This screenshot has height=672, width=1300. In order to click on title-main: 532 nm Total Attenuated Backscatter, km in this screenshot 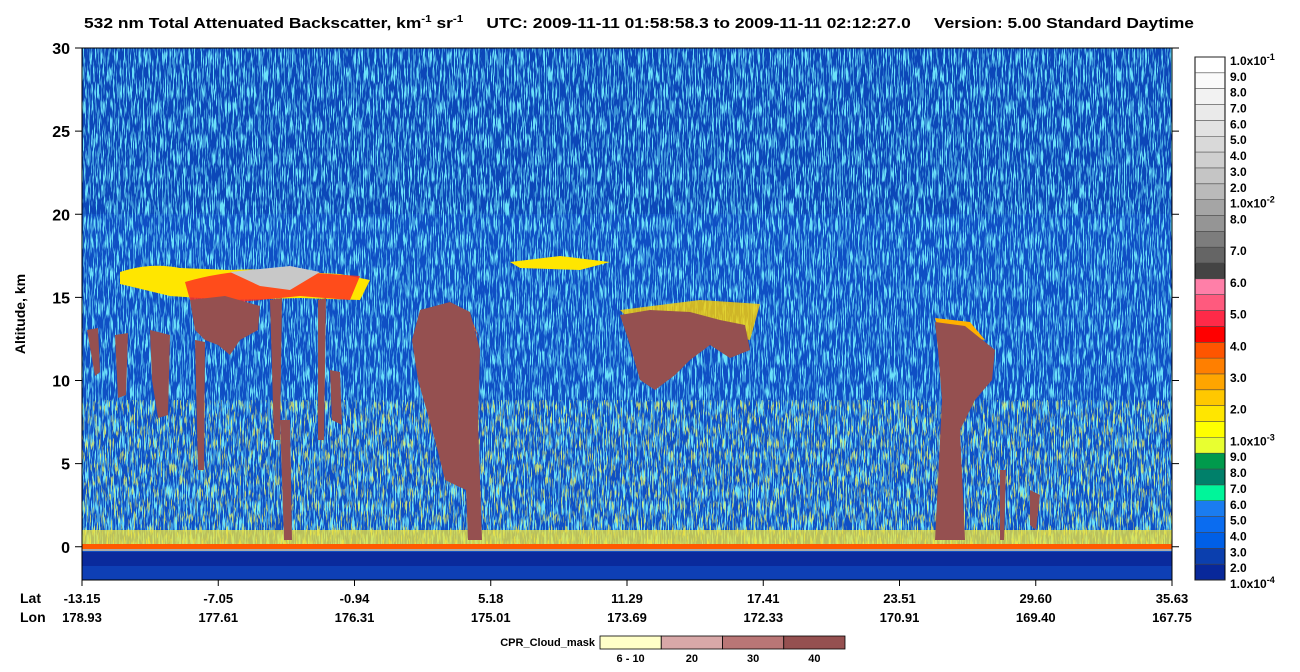, I will do `click(252, 23)`.